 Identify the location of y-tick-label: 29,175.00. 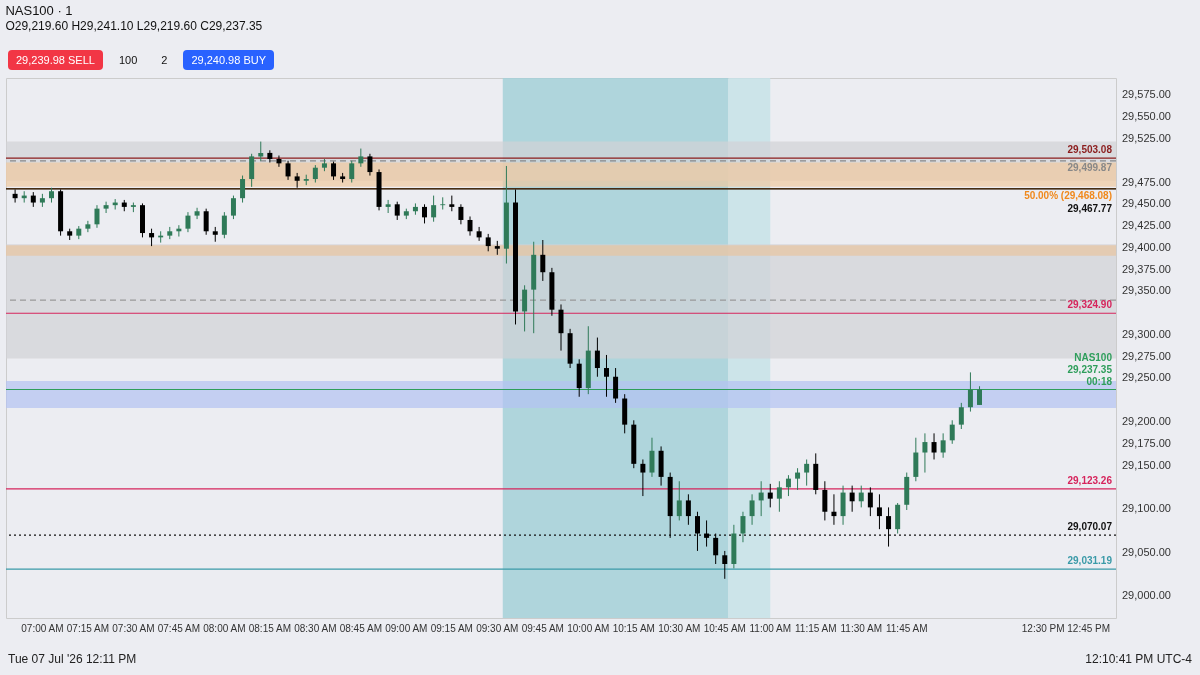
(1146, 442).